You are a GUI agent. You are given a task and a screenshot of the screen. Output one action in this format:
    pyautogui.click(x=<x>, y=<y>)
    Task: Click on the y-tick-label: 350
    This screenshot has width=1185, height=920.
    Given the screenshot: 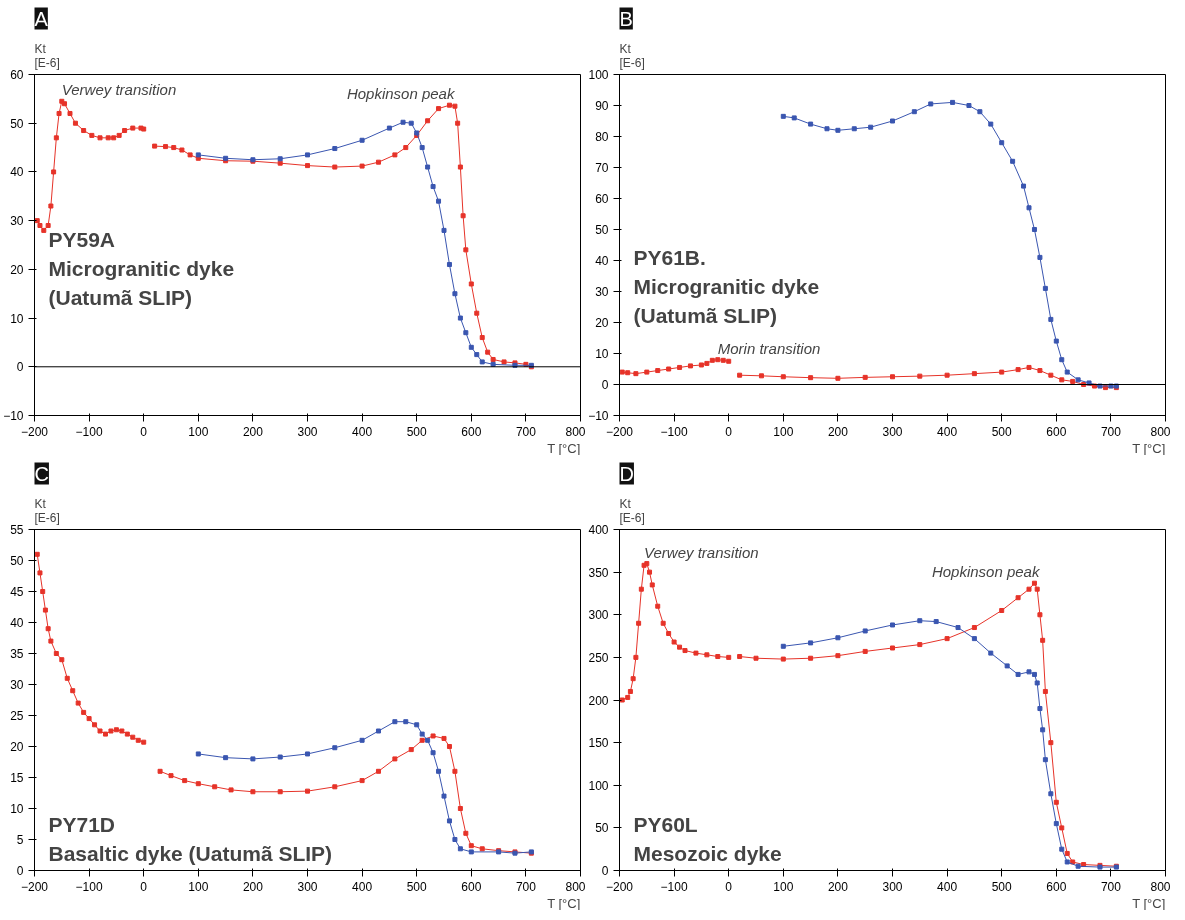 What is the action you would take?
    pyautogui.click(x=598, y=572)
    